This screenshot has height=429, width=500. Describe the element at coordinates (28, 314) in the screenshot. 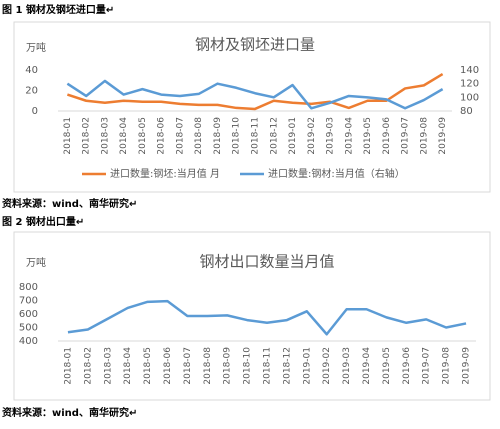

I see `y-tick-label: 600` at that location.